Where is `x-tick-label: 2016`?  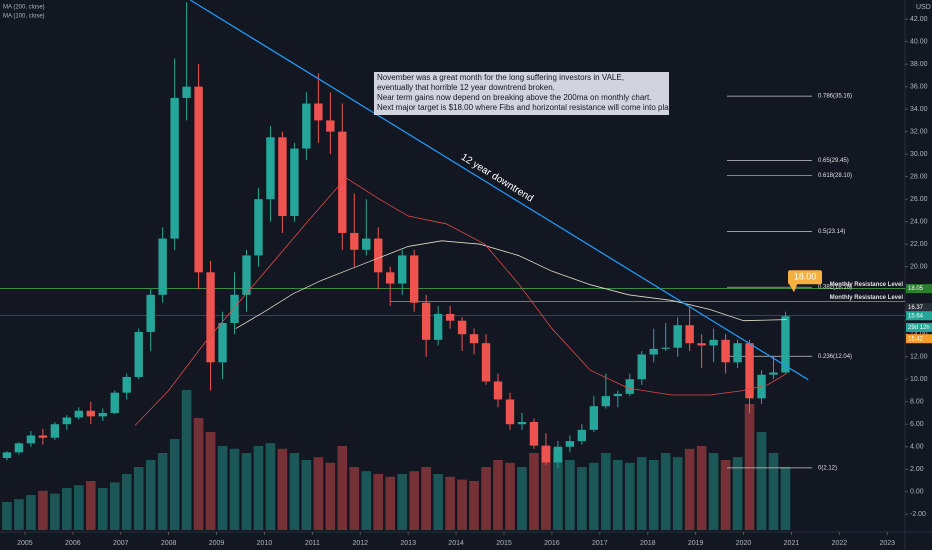 x-tick-label: 2016 is located at coordinates (552, 543).